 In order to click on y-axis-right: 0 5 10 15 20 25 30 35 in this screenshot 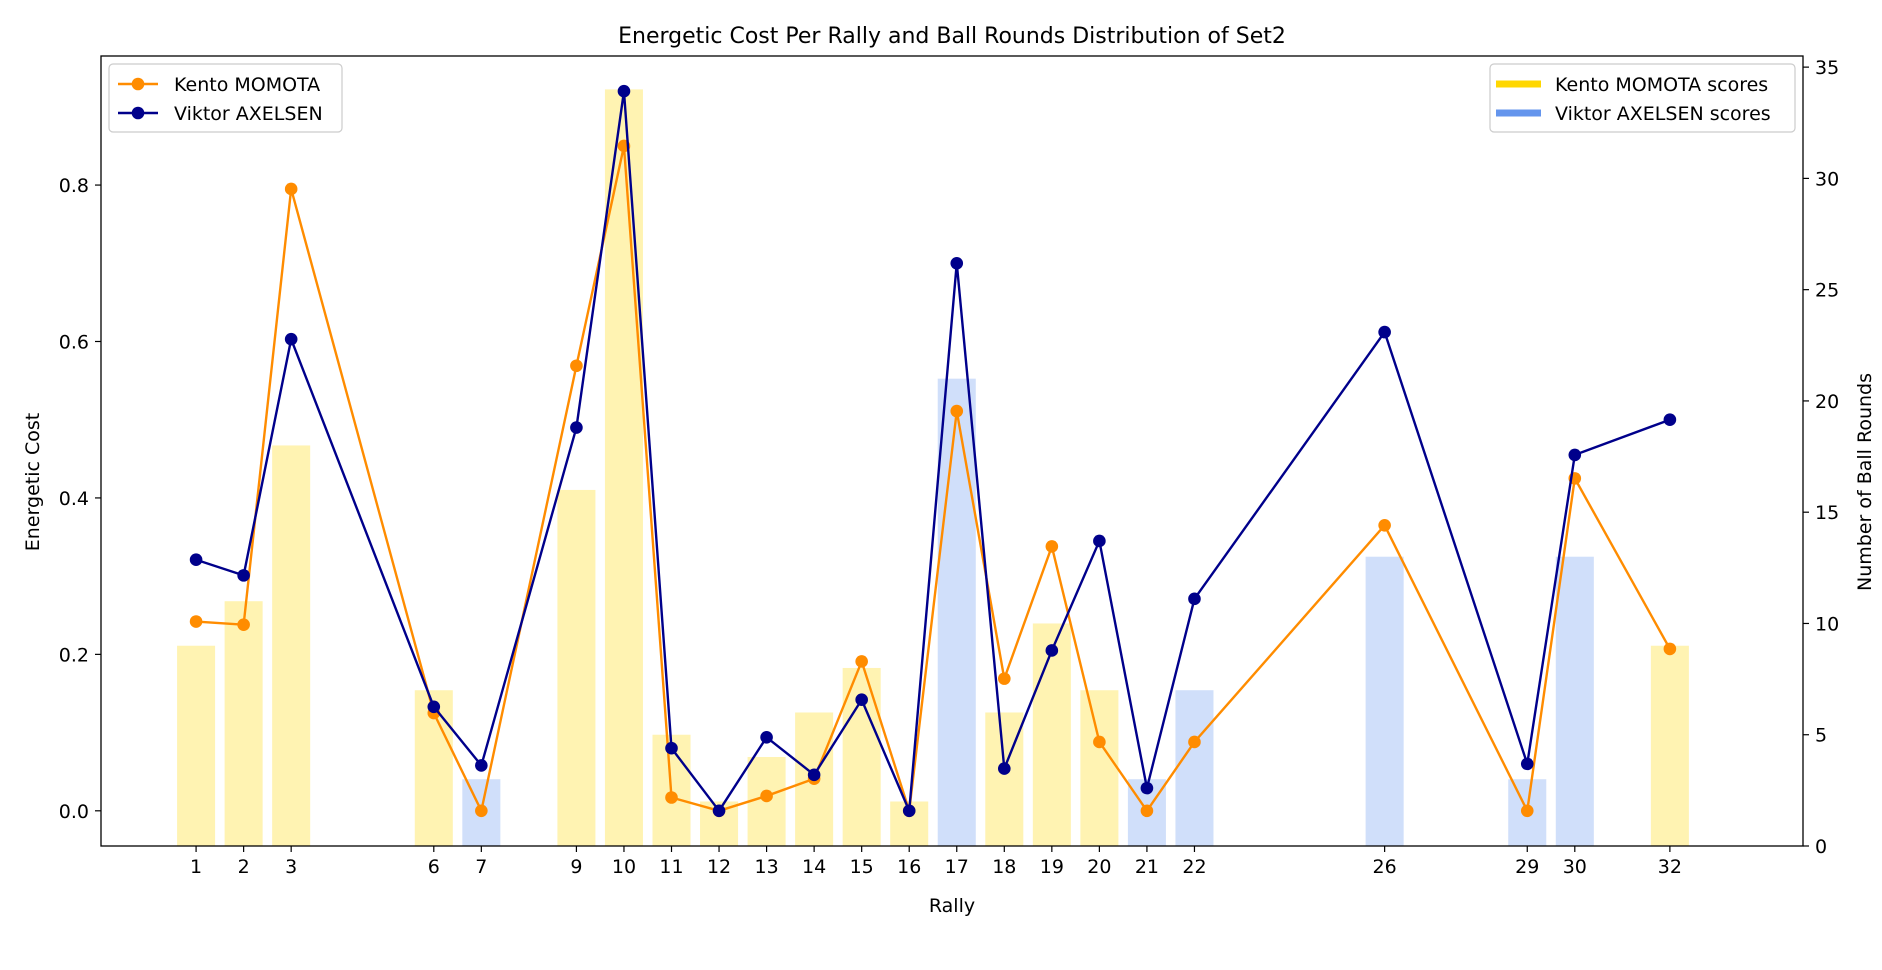, I will do `click(1821, 457)`.